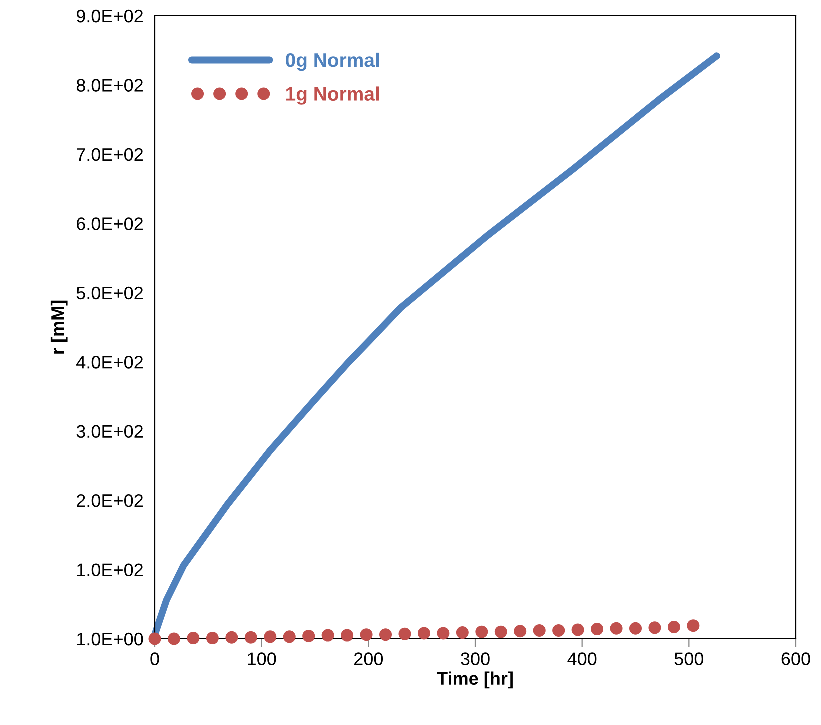 The width and height of the screenshot is (821, 725). What do you see at coordinates (155, 659) in the screenshot?
I see `x-tick-label: 0` at bounding box center [155, 659].